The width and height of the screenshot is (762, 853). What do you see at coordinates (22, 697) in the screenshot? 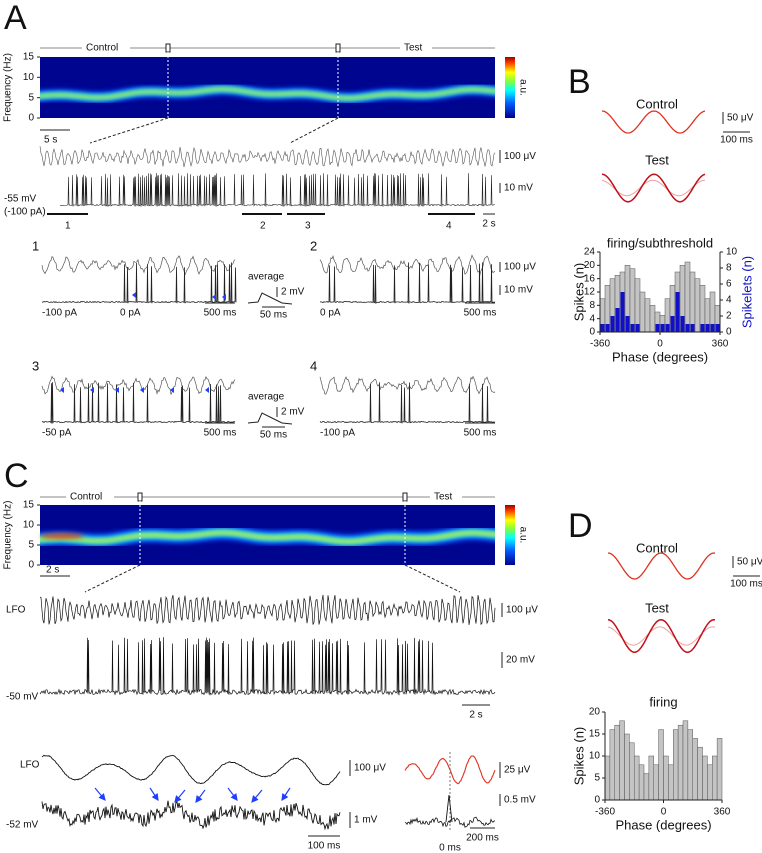
I see `potential-label: -50 mV` at bounding box center [22, 697].